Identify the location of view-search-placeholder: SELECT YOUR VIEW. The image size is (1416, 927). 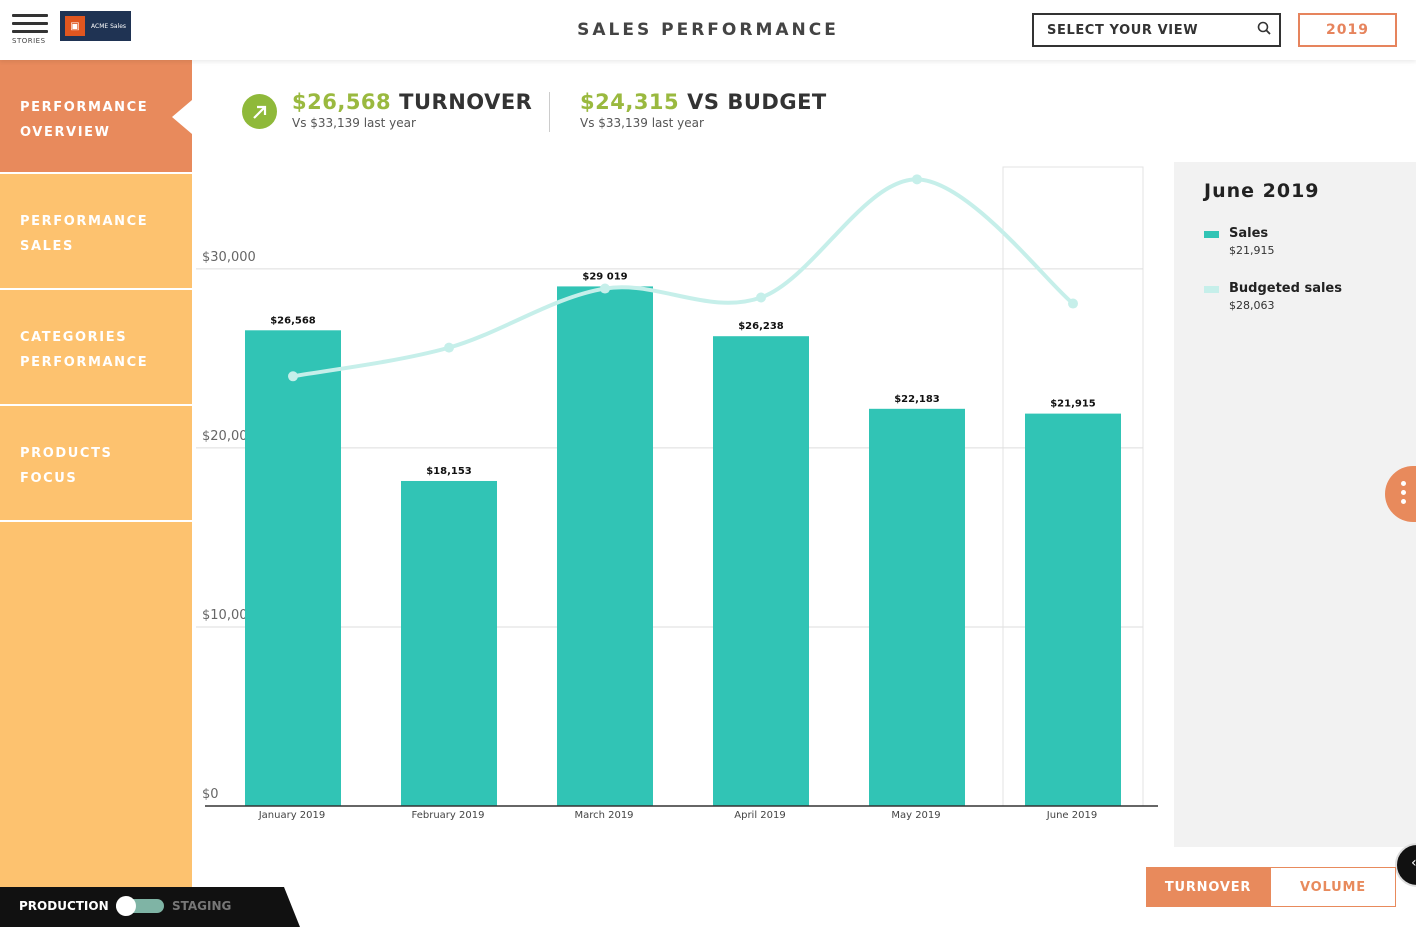
(1123, 30).